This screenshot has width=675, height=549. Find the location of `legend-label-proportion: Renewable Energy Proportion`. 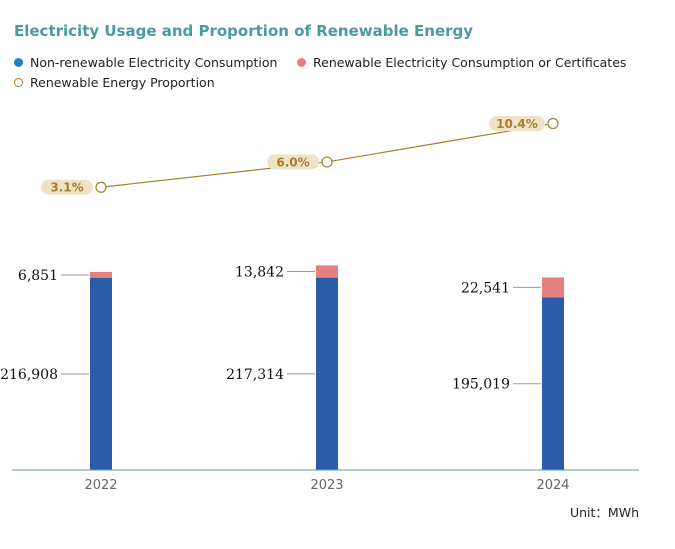

legend-label-proportion: Renewable Energy Proportion is located at coordinates (122, 82).